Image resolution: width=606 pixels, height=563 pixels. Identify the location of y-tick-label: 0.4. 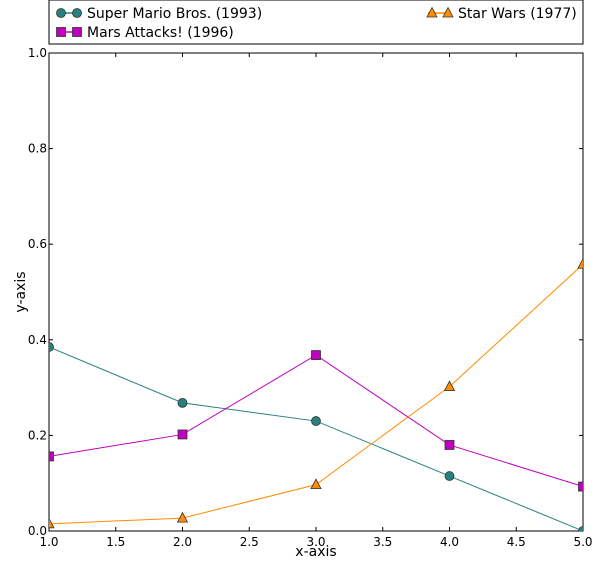
(37, 340).